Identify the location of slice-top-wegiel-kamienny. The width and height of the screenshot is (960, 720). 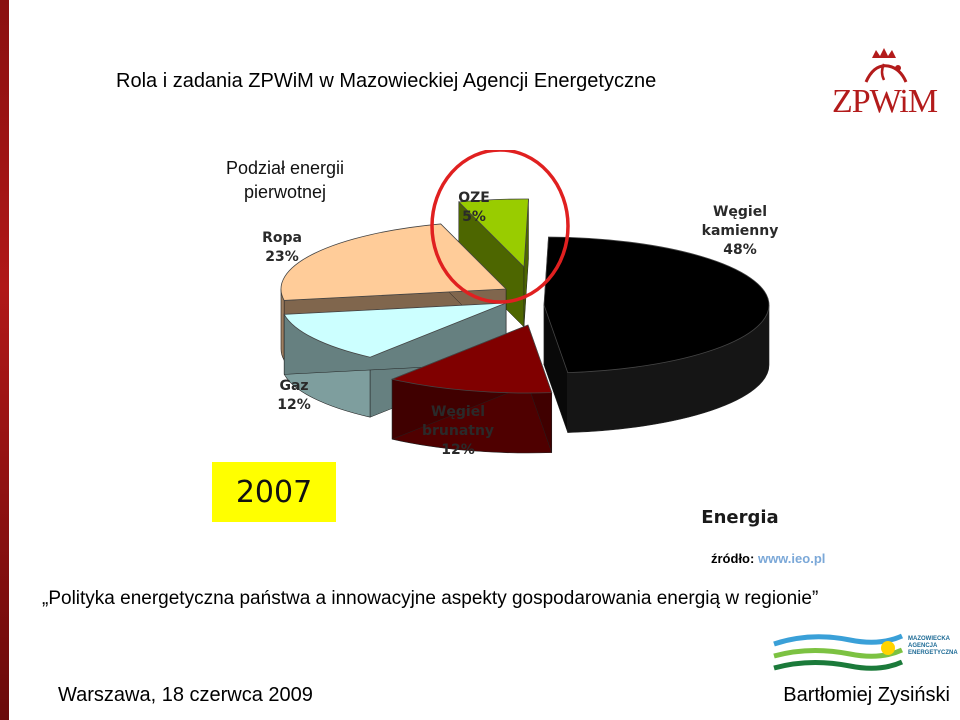
(656, 305).